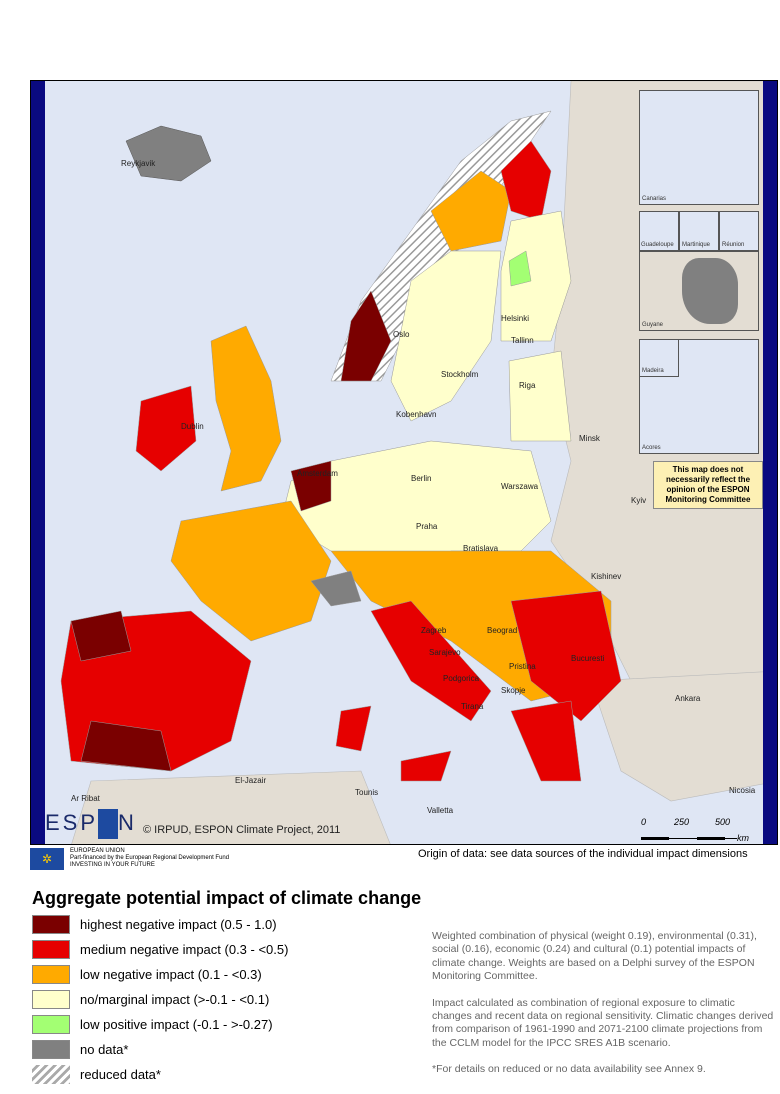 Image resolution: width=780 pixels, height=1094 pixels. What do you see at coordinates (242, 830) in the screenshot?
I see `copyright: © IRPUD, ESPON Climate Project, 2011` at bounding box center [242, 830].